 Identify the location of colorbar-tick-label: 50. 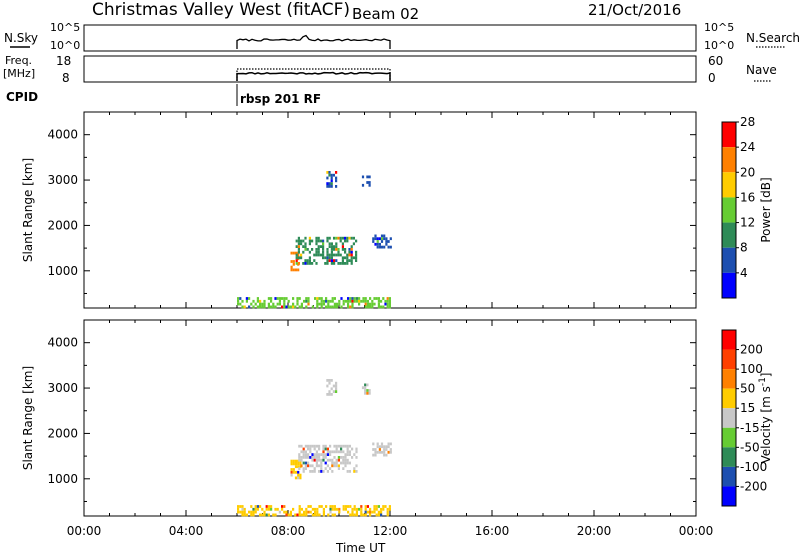
(747, 389).